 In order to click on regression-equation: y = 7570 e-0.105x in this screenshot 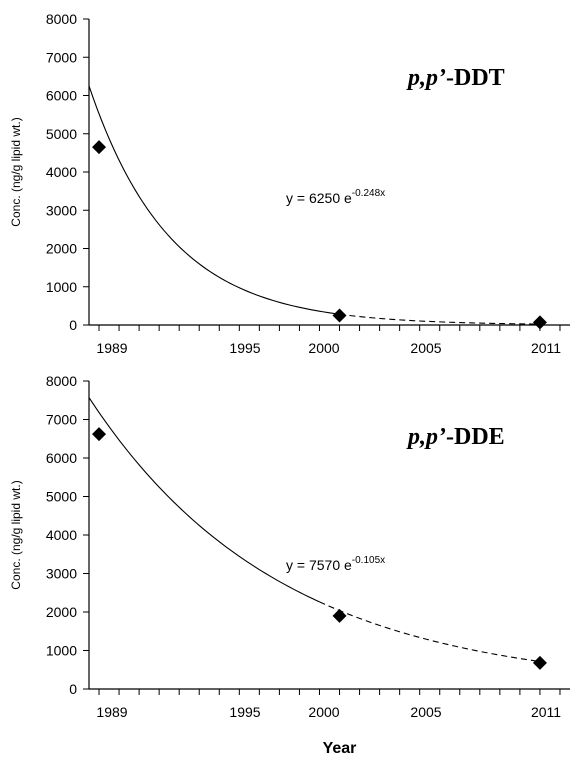, I will do `click(335, 564)`.